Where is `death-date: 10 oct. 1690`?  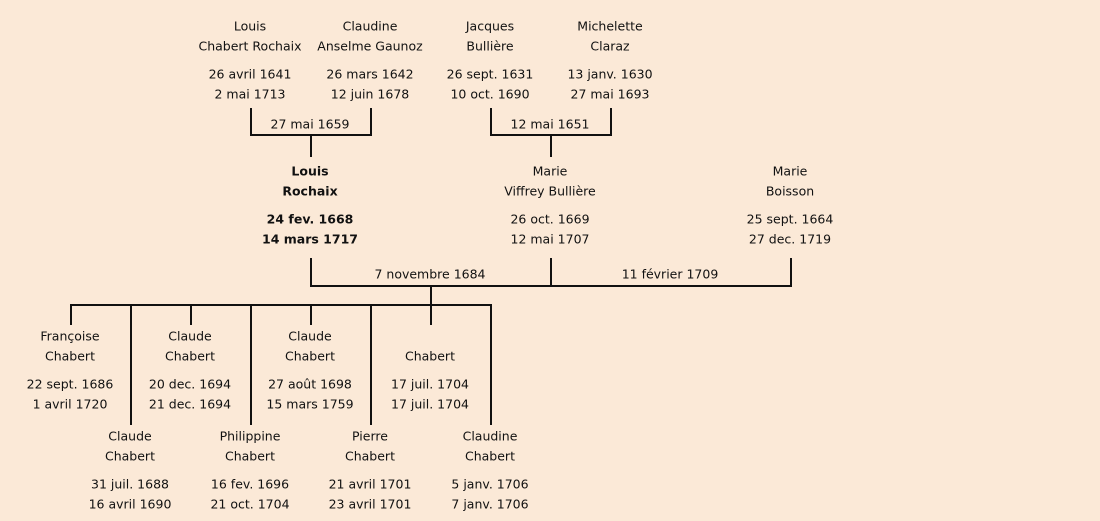 death-date: 10 oct. 1690 is located at coordinates (489, 94).